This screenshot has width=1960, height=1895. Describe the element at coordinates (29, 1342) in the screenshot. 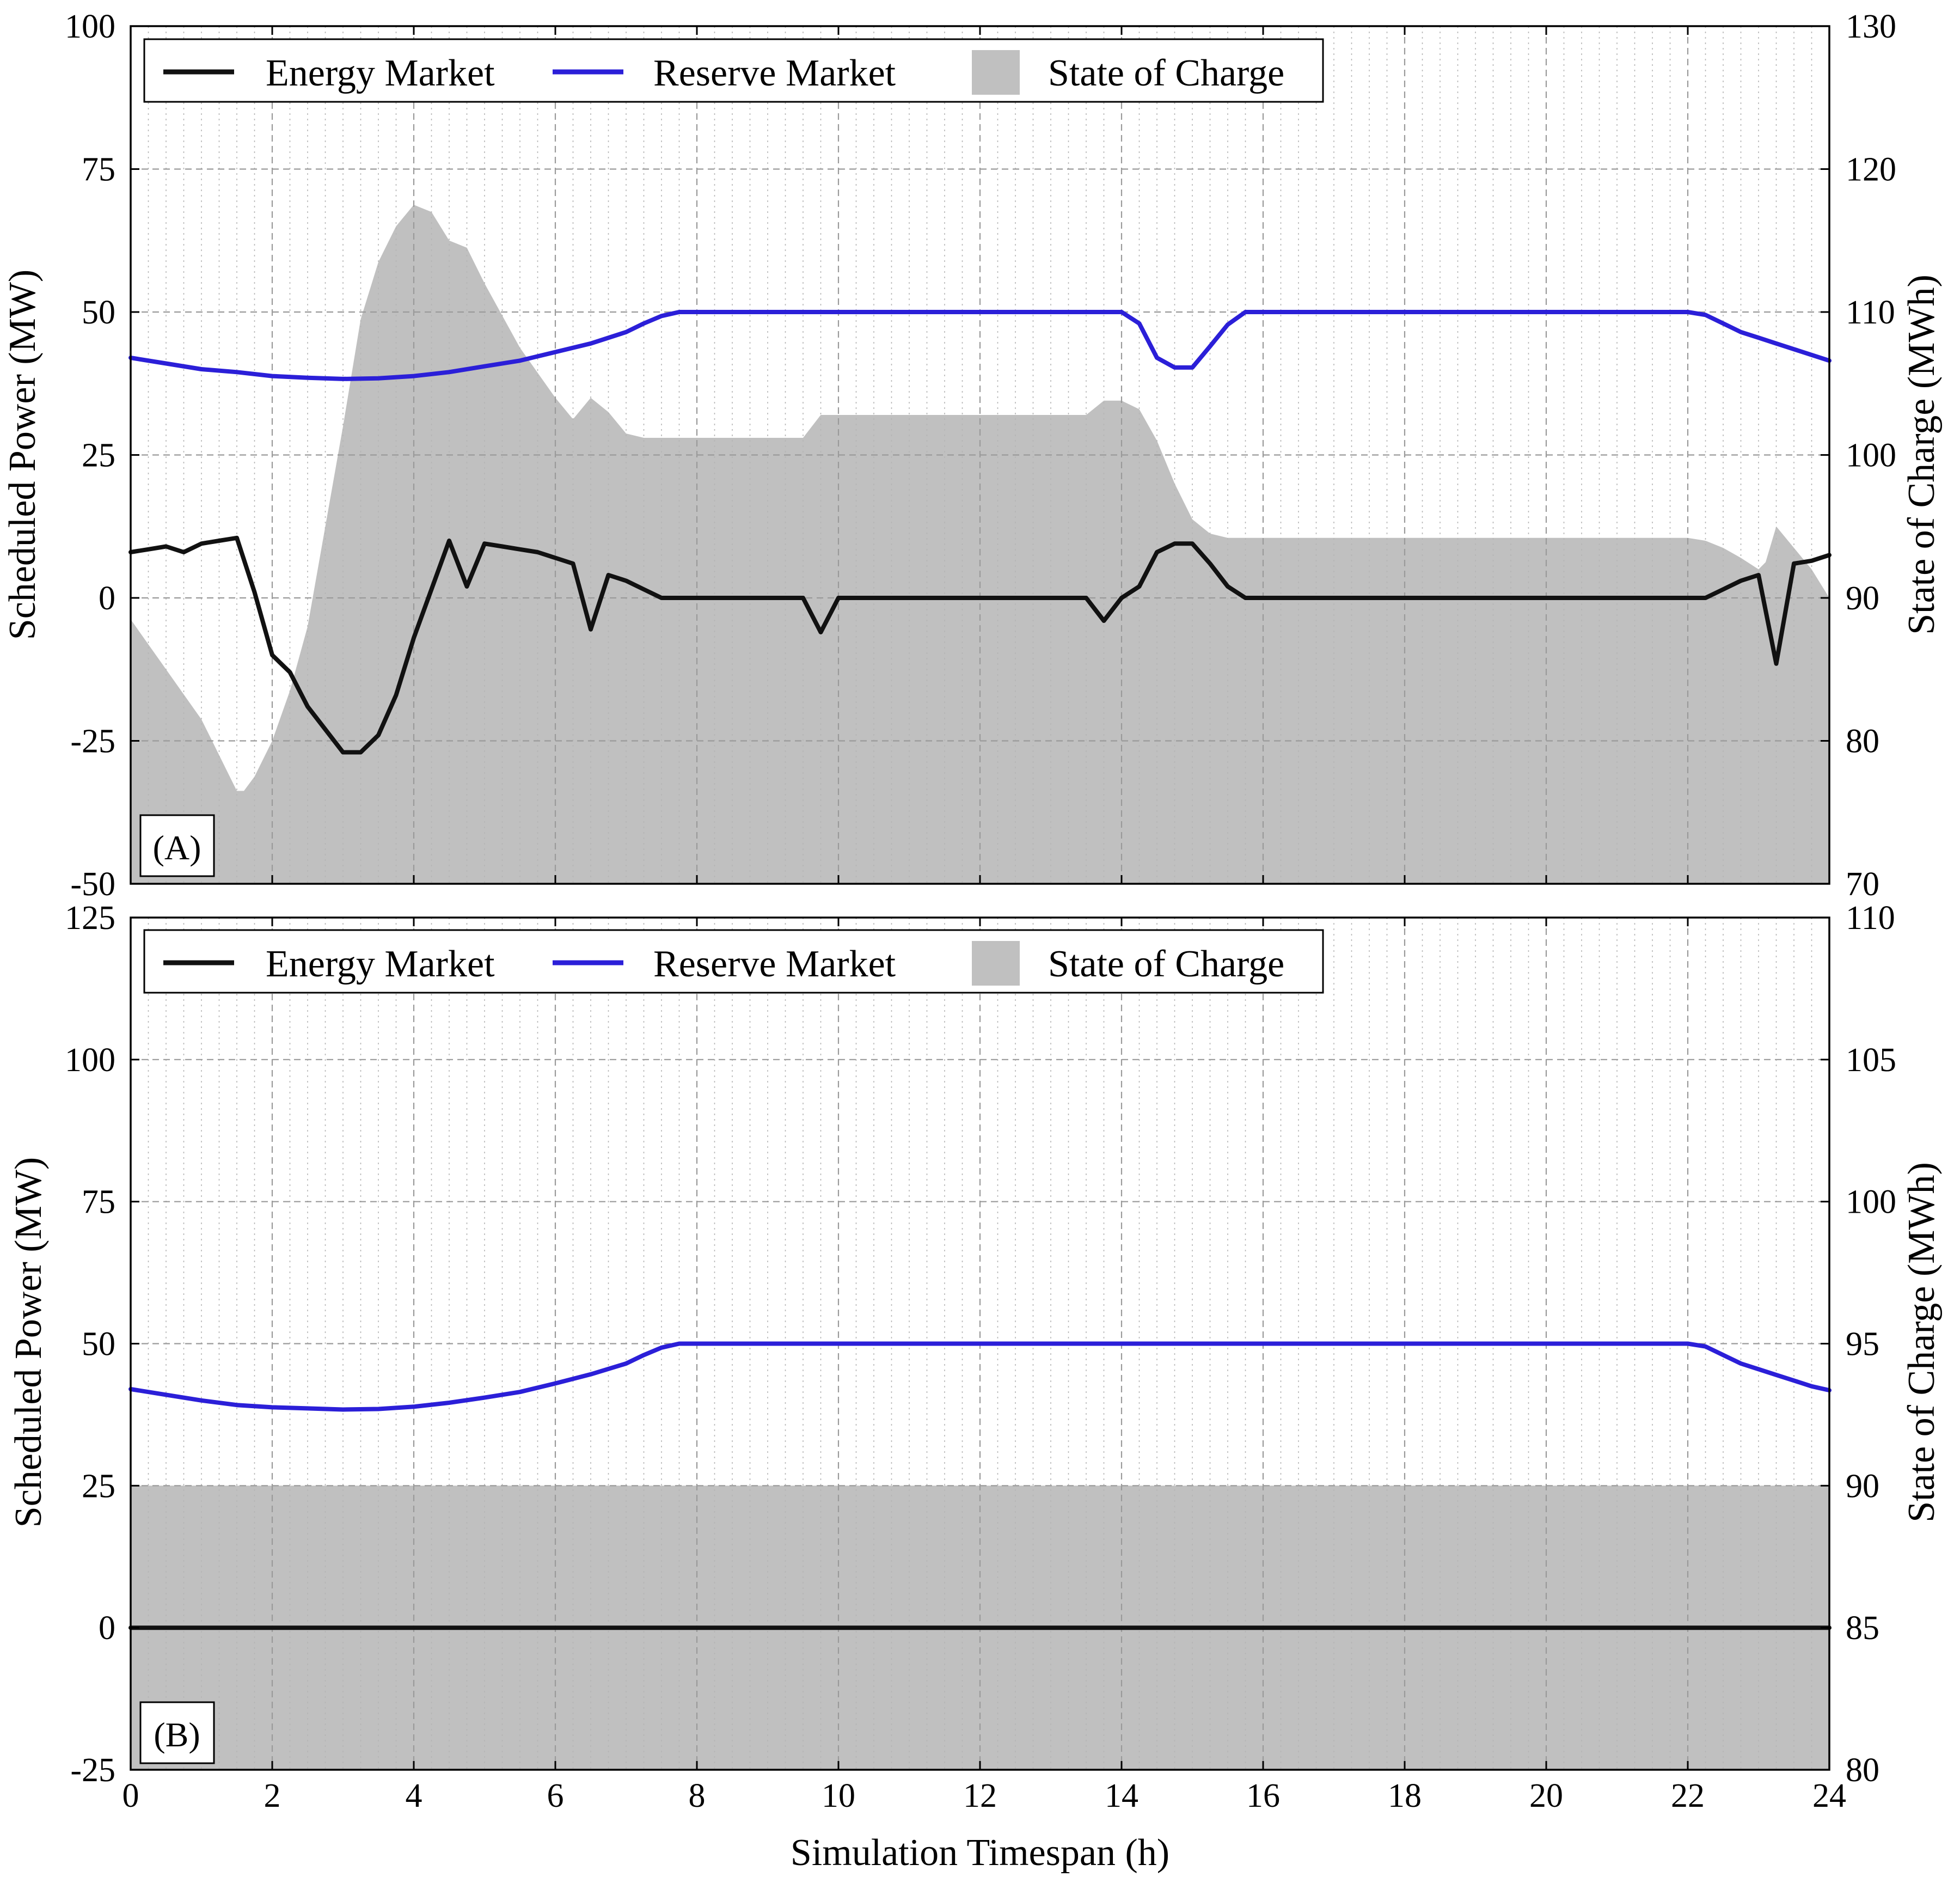

I see `b-y-axis-title: Scheduled Power (MW)` at that location.